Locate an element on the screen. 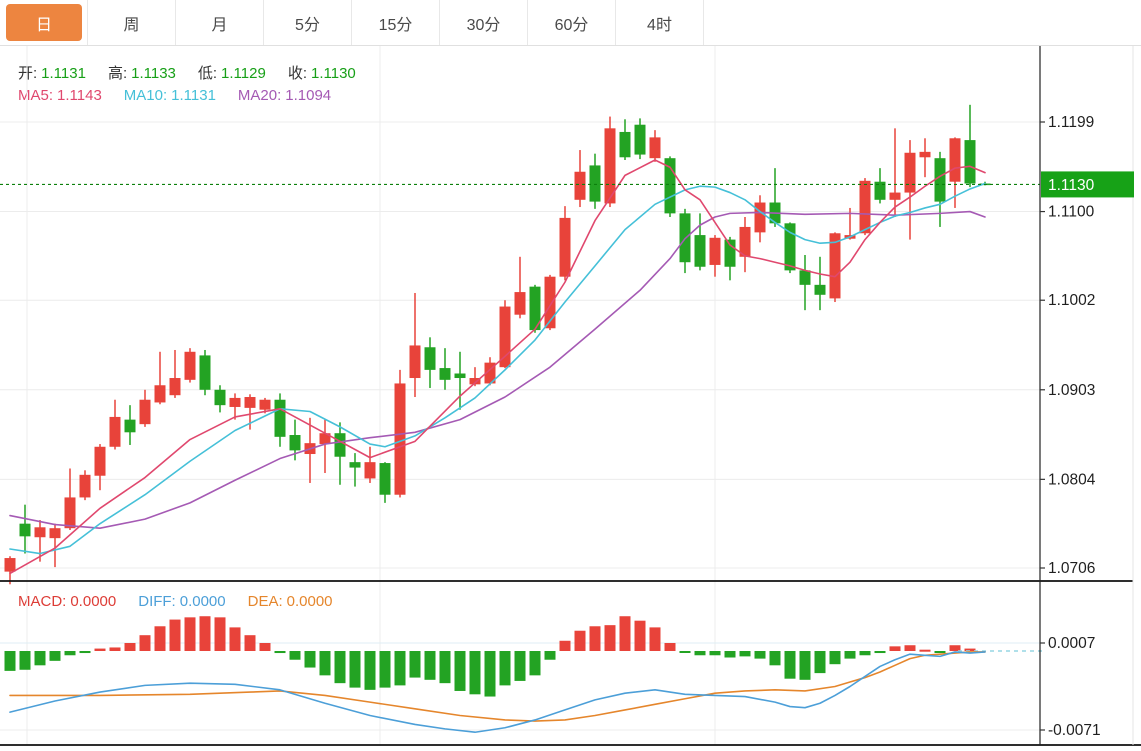 This screenshot has width=1141, height=751. tab-timeframe-0: 日 is located at coordinates (44, 22).